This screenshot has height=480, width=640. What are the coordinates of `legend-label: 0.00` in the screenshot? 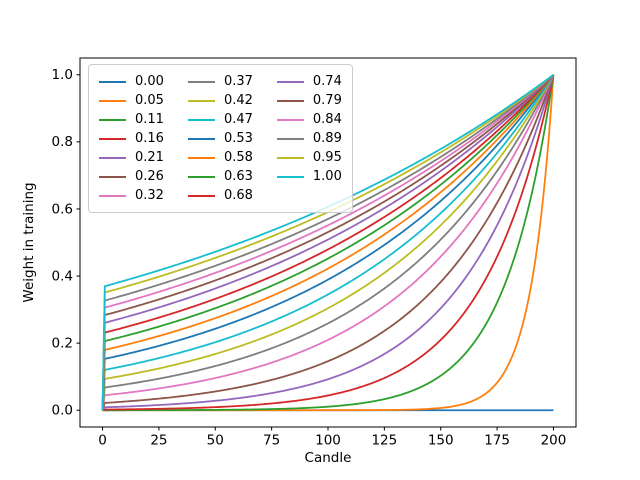 It's located at (149, 81).